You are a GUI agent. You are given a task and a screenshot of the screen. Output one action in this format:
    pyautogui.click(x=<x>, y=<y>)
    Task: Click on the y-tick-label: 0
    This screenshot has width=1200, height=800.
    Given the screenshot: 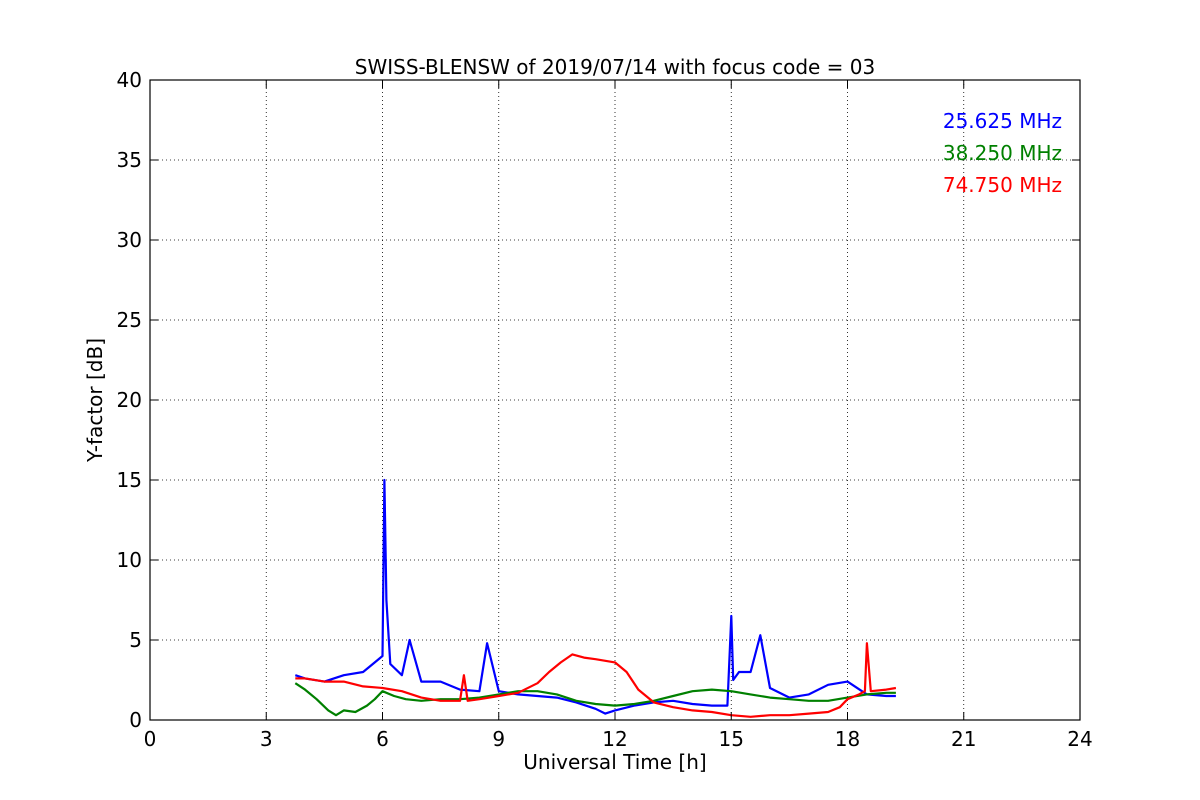 What is the action you would take?
    pyautogui.click(x=135, y=720)
    